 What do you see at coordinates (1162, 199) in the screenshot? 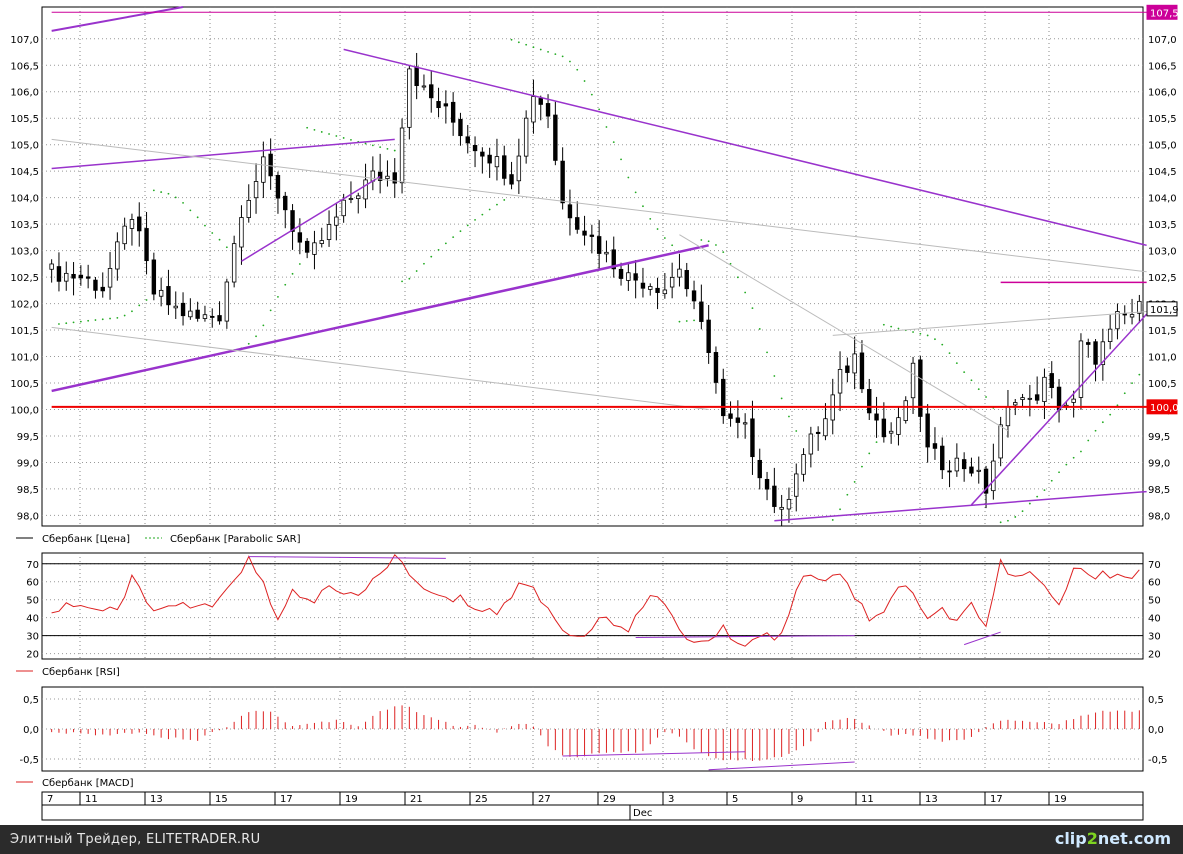
I see `price-tick-right: 104,0` at bounding box center [1162, 199].